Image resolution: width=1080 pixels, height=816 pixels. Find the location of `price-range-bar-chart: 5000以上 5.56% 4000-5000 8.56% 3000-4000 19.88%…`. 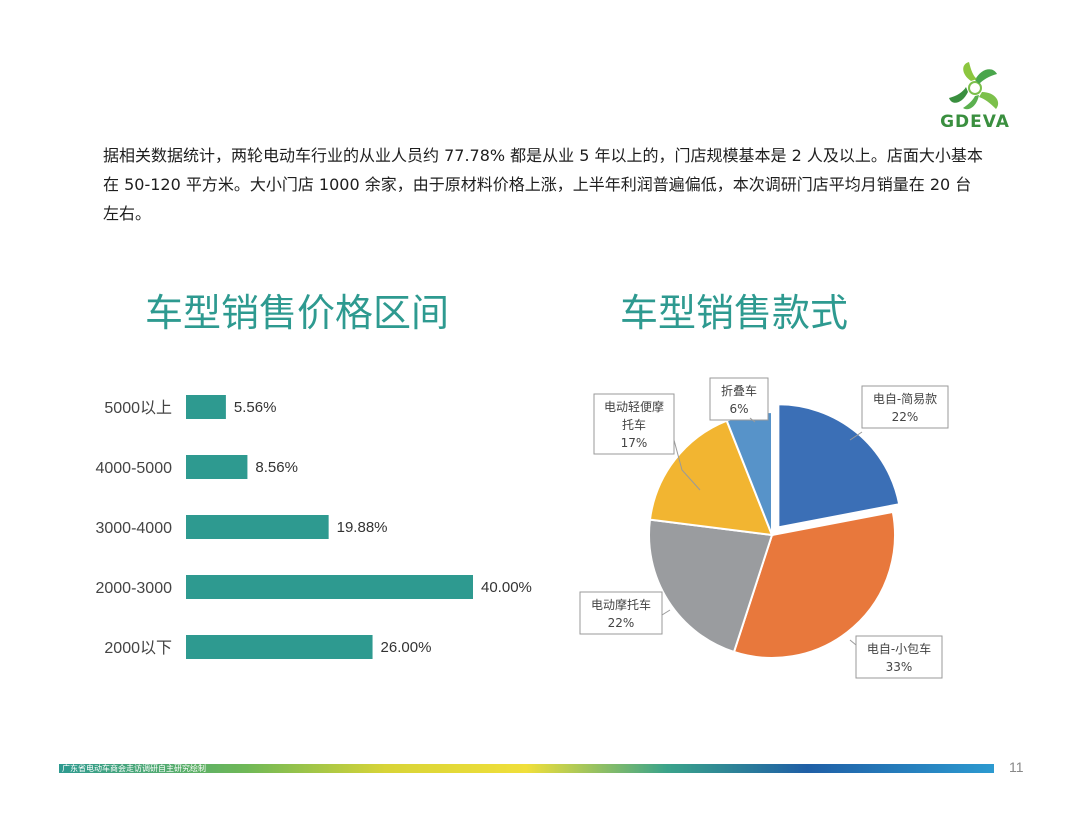

price-range-bar-chart: 5000以上 5.56% 4000-5000 8.56% 3000-4000 19.88%… is located at coordinates (313, 527).